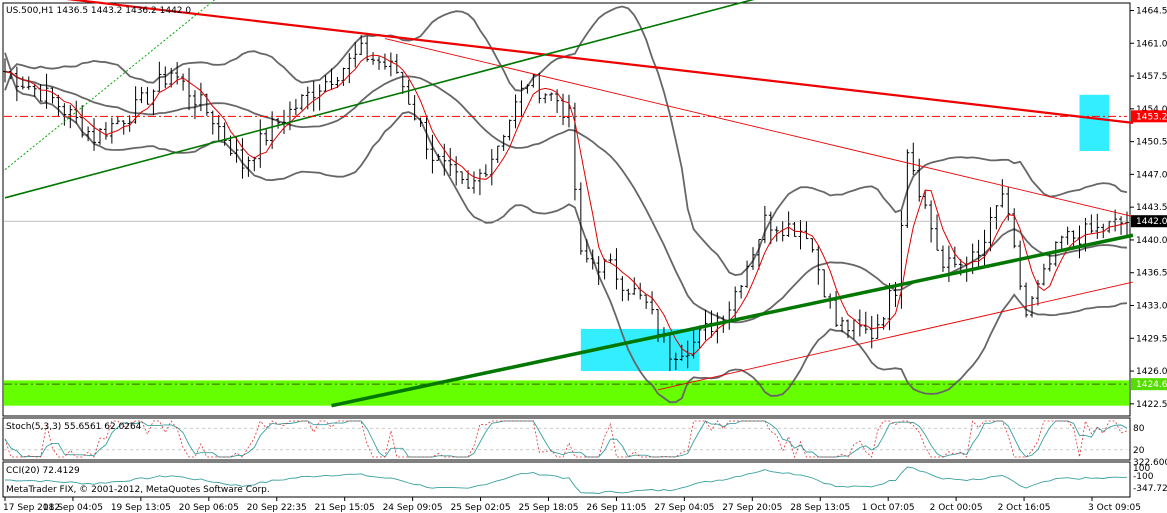 The image size is (1167, 513). What do you see at coordinates (43, 471) in the screenshot?
I see `cci-label: CCI(20) 72.4129` at bounding box center [43, 471].